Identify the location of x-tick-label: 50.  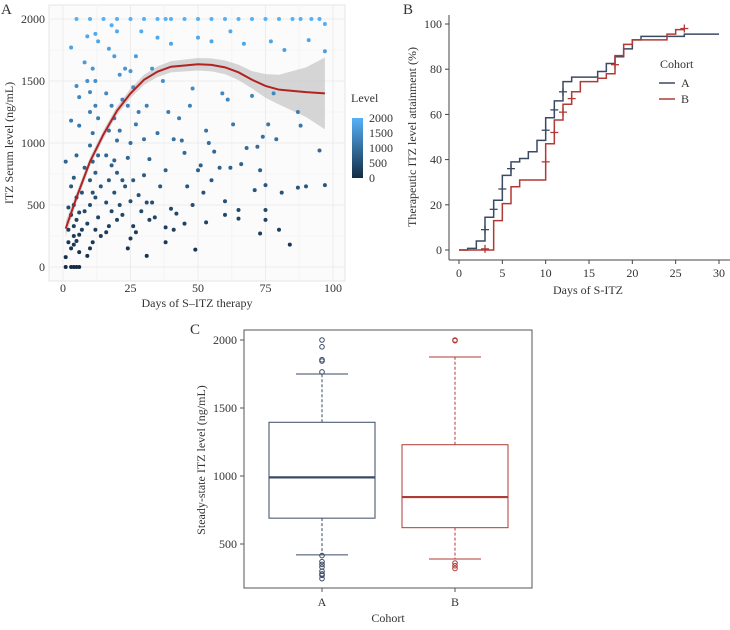
(198, 288).